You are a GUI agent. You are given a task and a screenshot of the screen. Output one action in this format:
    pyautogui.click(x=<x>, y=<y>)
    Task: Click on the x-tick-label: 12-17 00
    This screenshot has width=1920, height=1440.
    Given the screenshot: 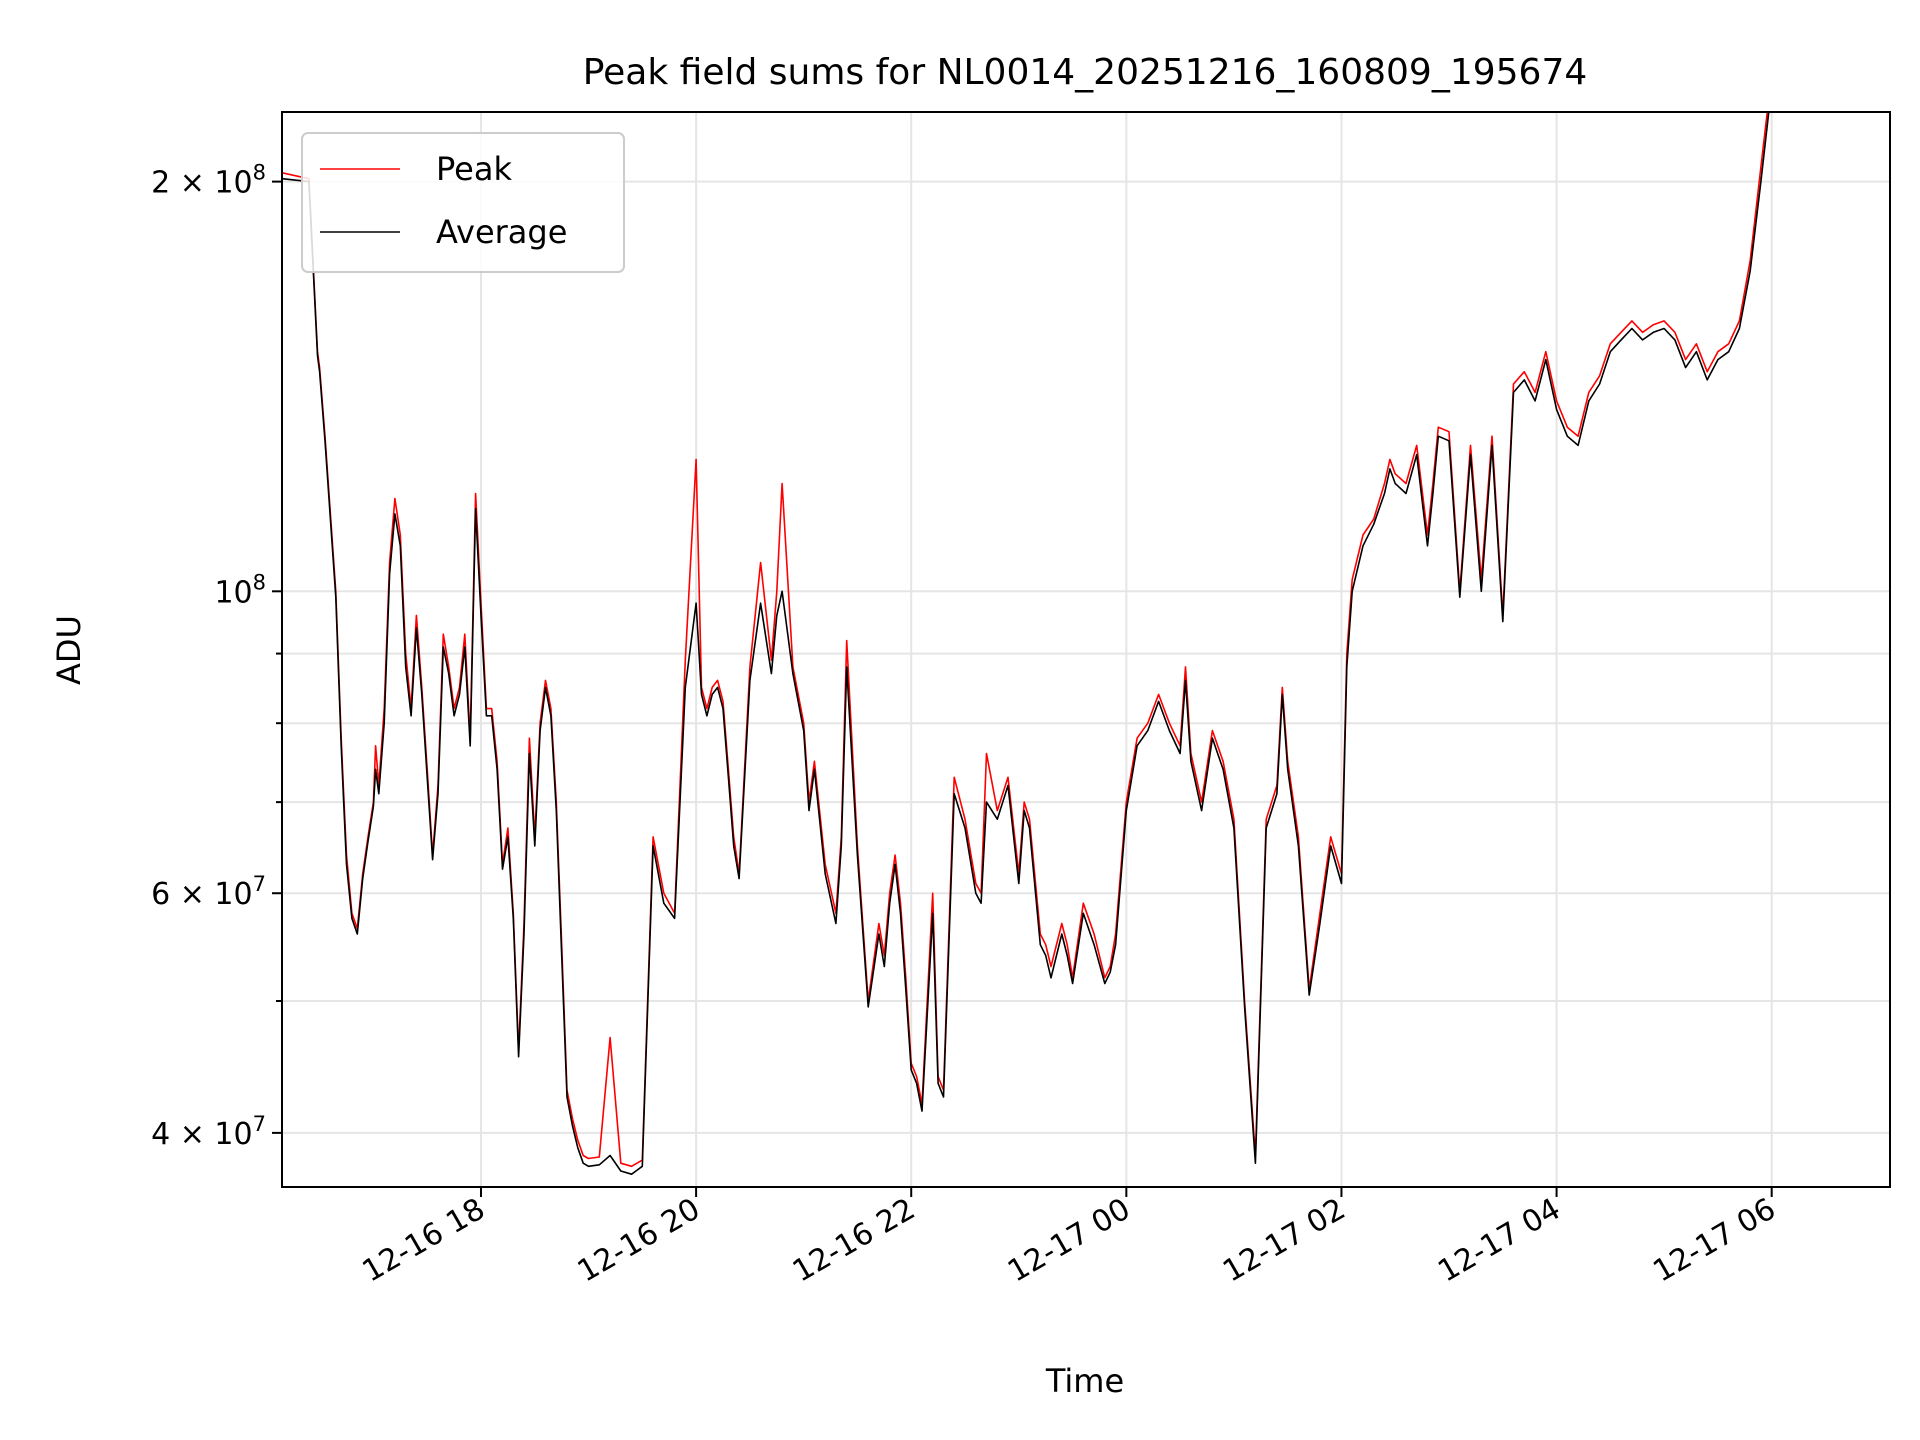 What is the action you would take?
    pyautogui.click(x=1069, y=1241)
    